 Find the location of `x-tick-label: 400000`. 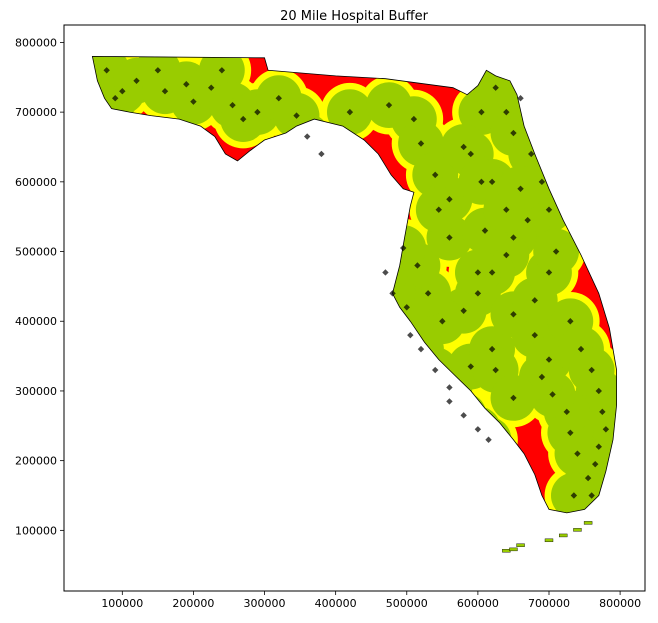

x-tick-label: 400000 is located at coordinates (336, 603).